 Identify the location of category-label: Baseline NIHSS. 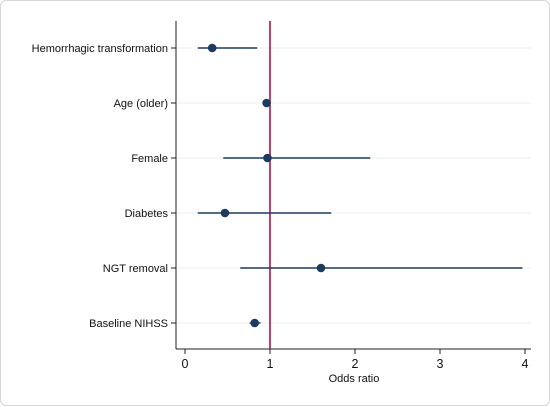
(128, 324).